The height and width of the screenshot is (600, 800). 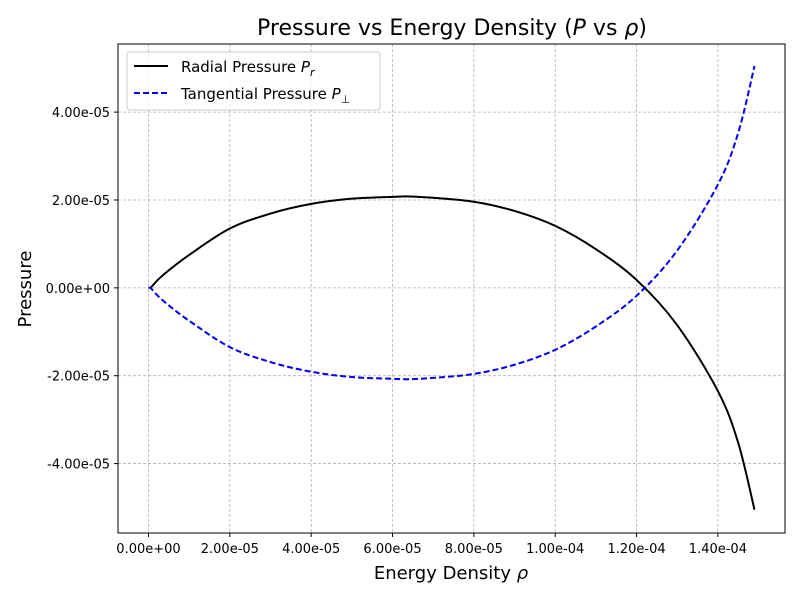 I want to click on x-tick-label: 8.00e-05, so click(x=474, y=549).